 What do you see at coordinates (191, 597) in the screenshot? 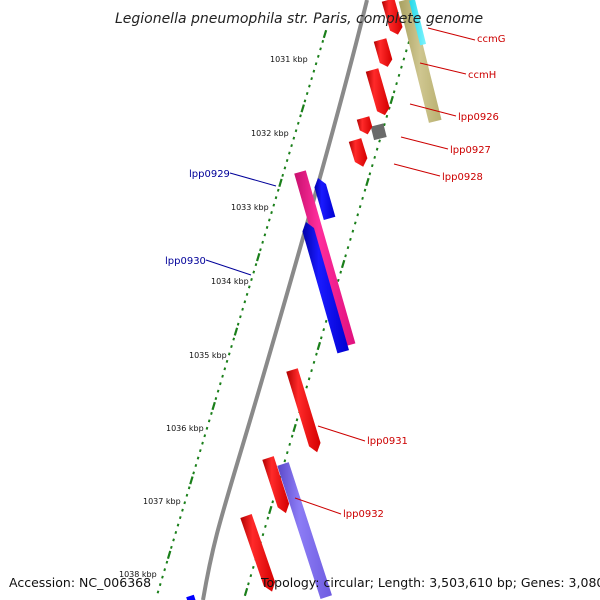
I see `gene-blue-bottom` at bounding box center [191, 597].